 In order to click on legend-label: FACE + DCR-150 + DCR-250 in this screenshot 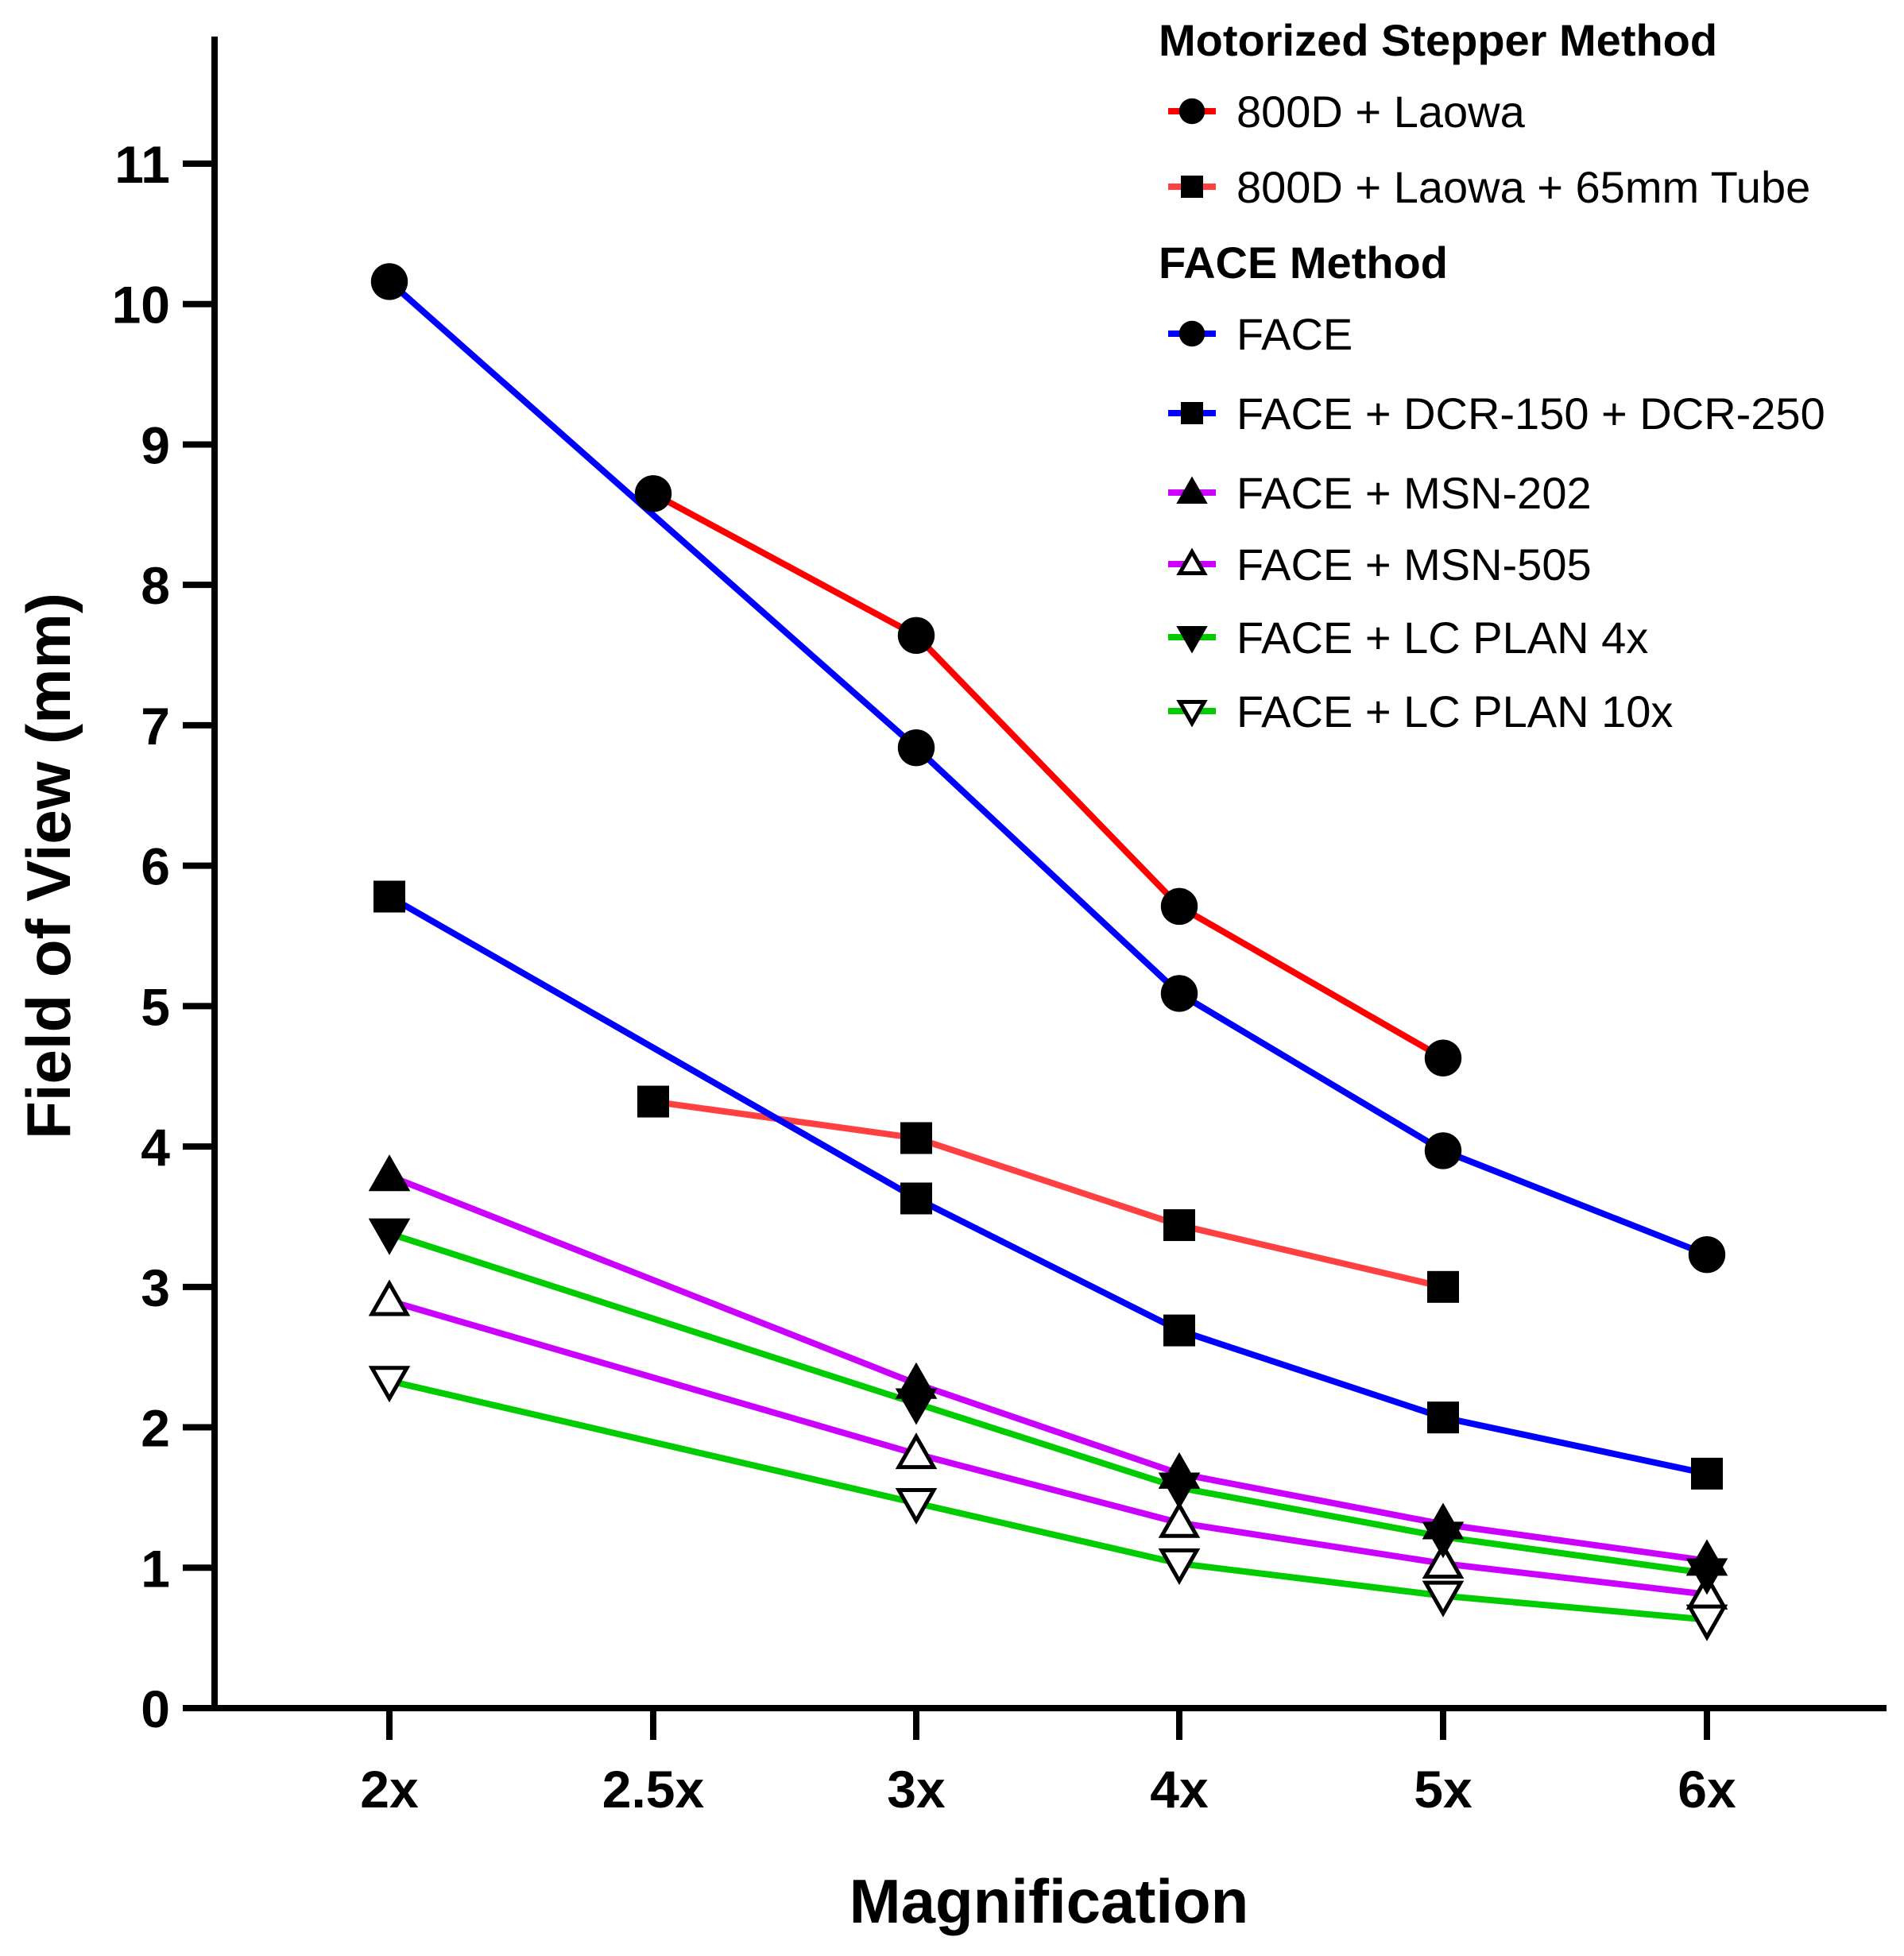, I will do `click(1530, 413)`.